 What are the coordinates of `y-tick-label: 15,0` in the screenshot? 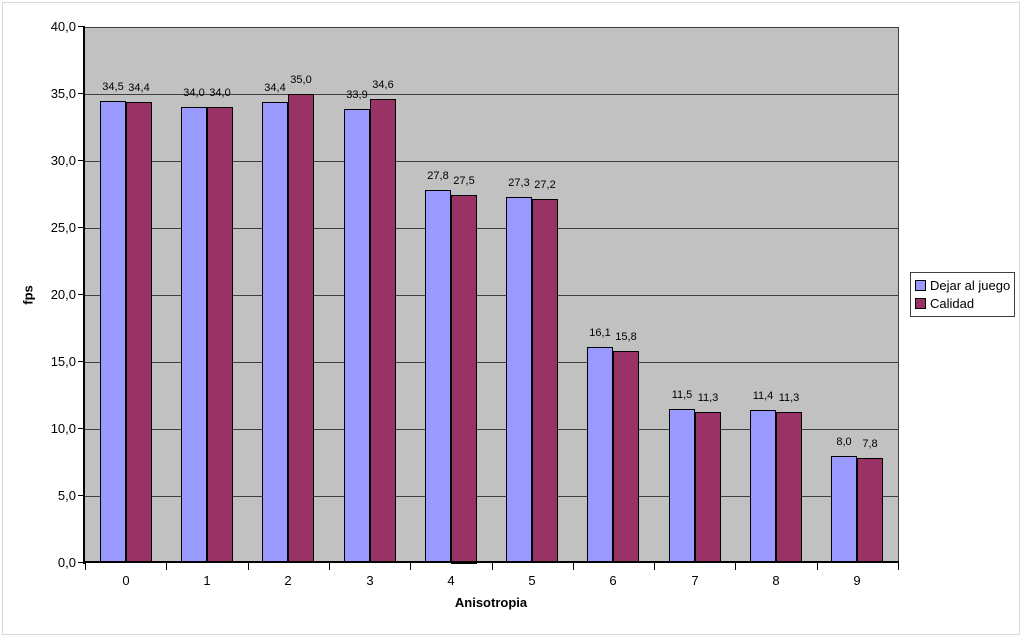 It's located at (63, 361).